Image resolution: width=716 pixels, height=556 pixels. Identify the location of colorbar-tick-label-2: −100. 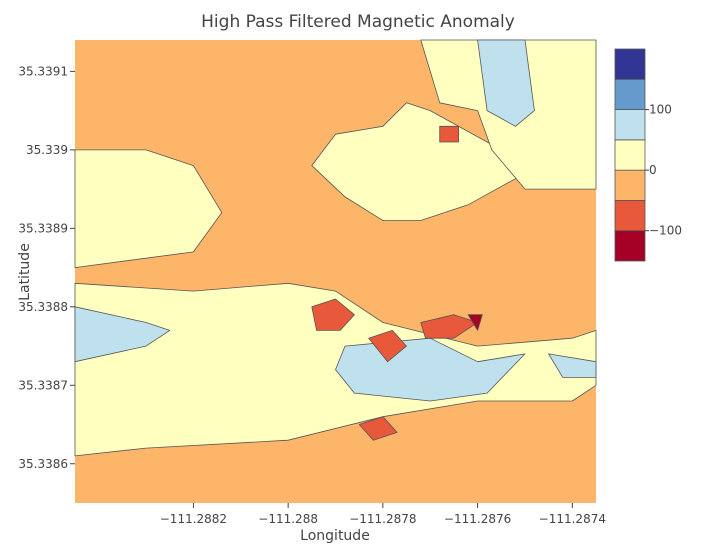
(665, 231).